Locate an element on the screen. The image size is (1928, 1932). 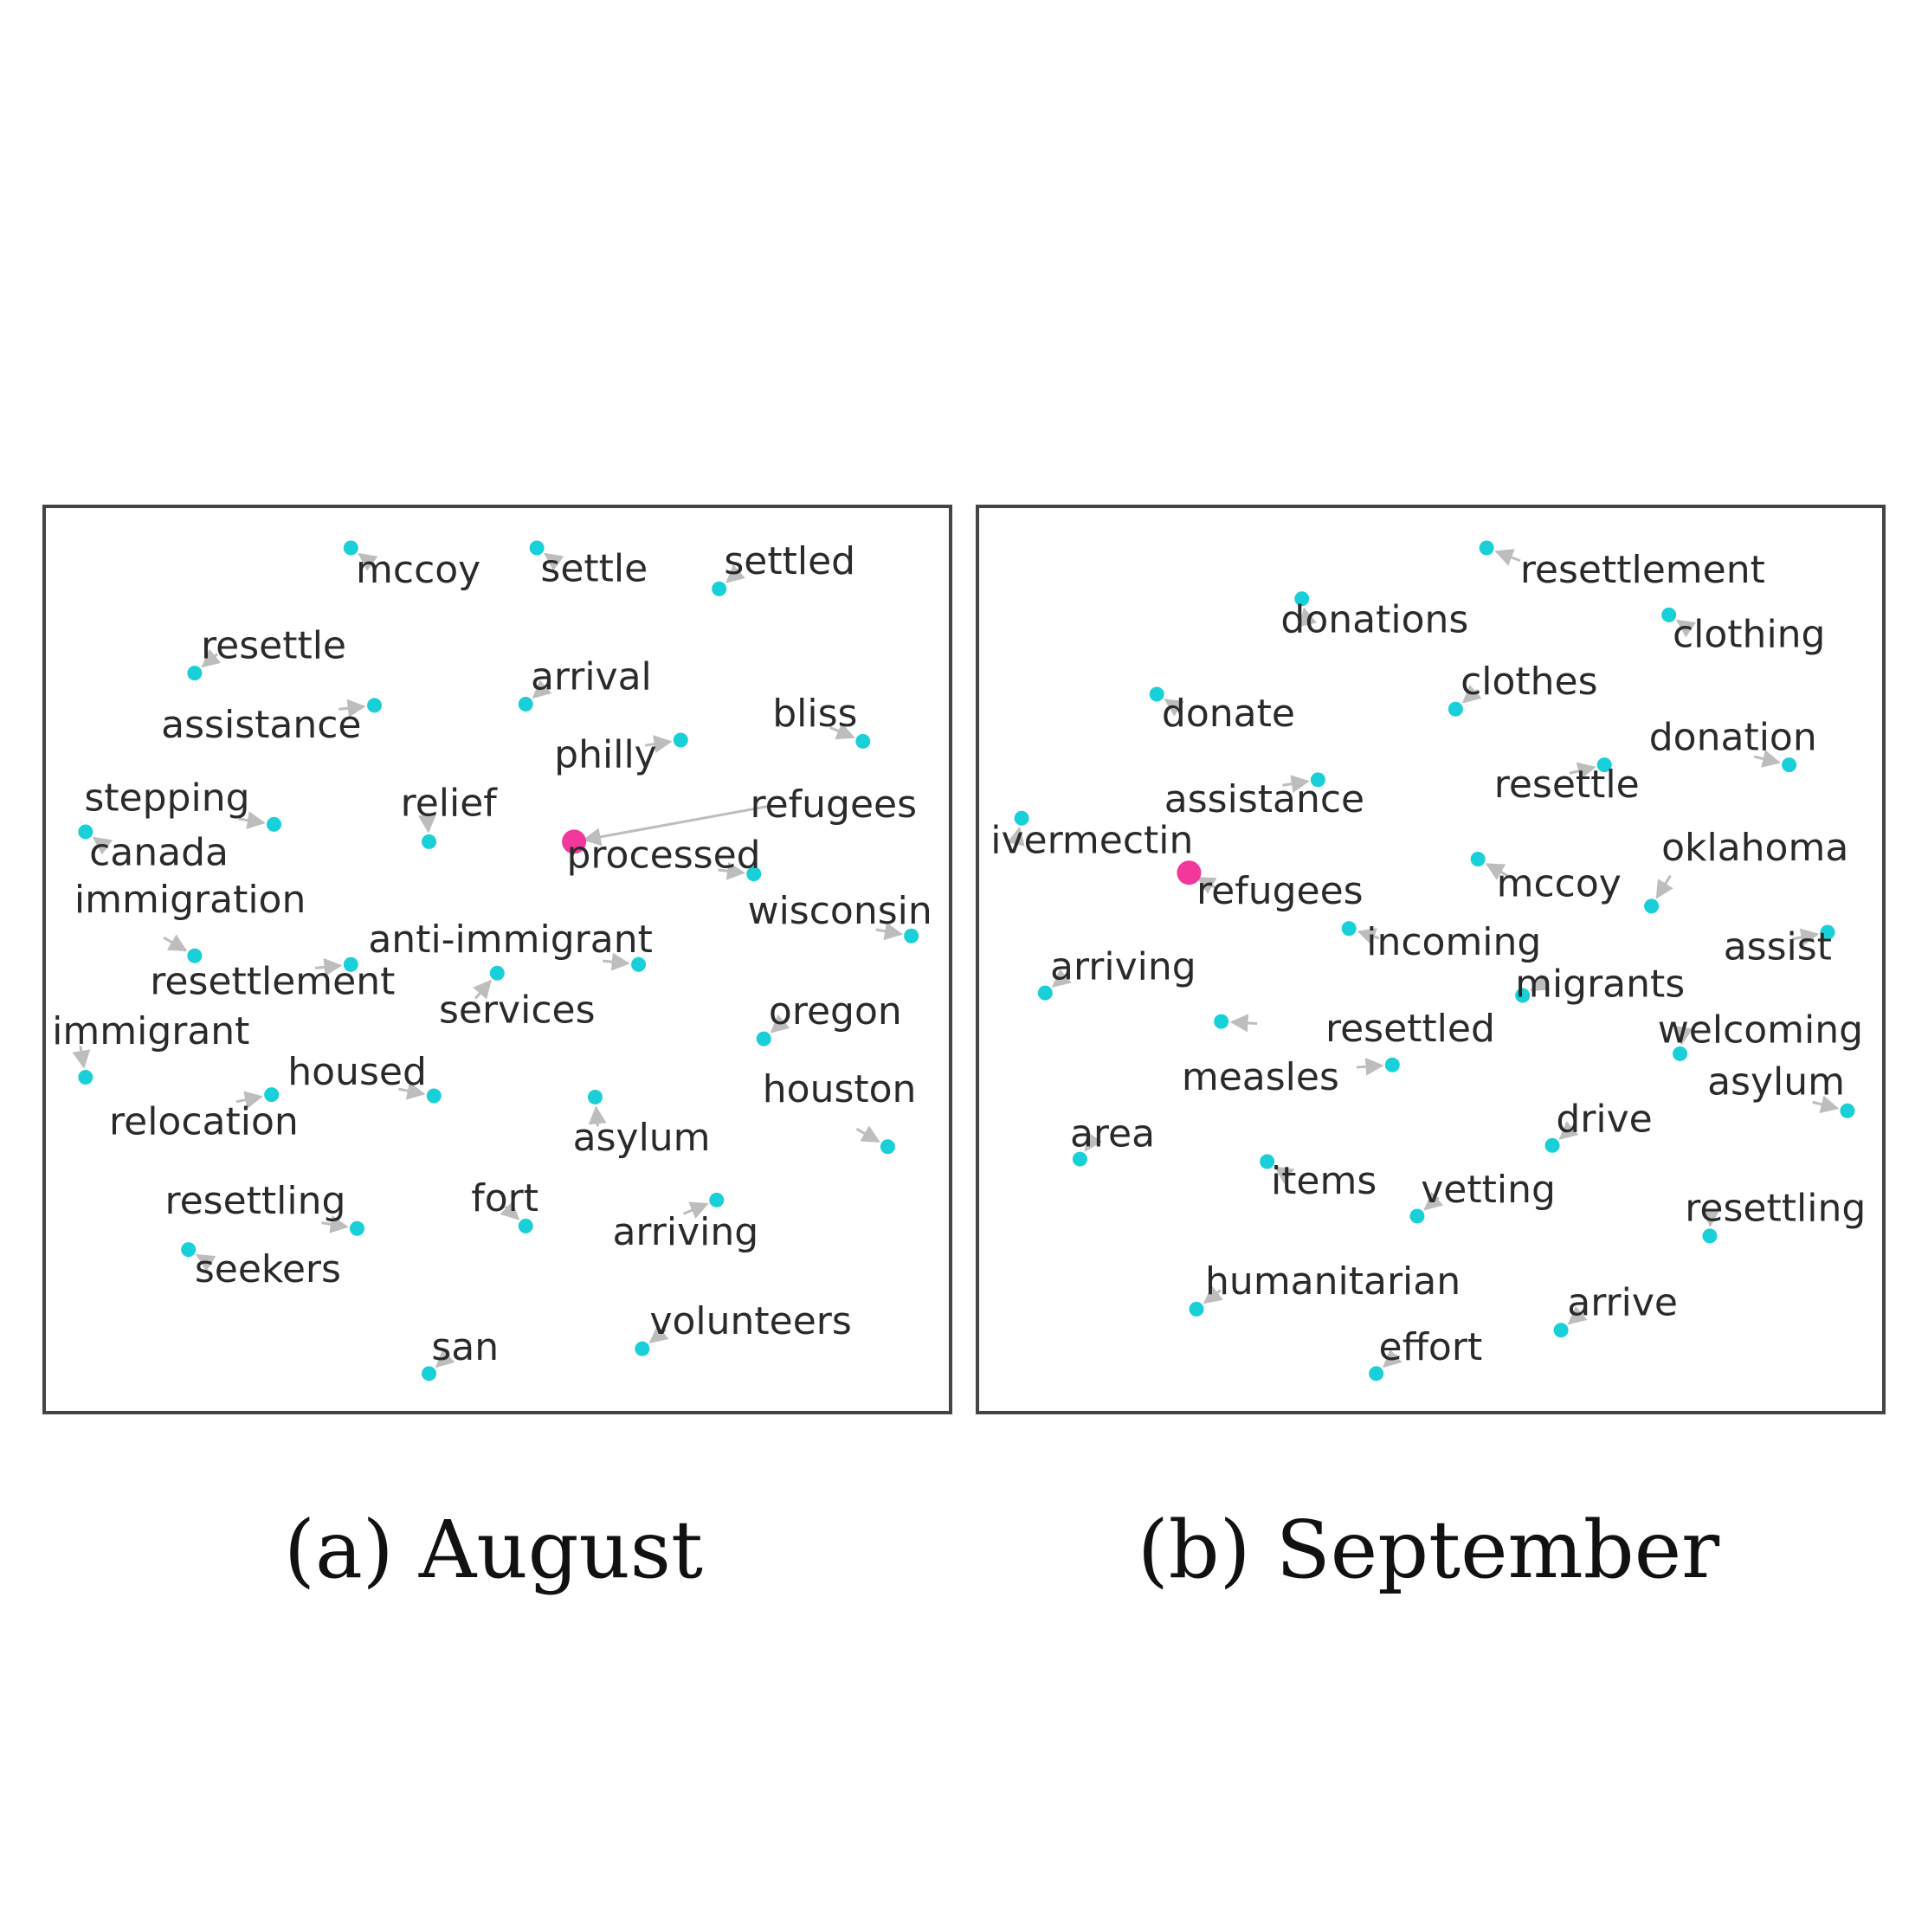
word-point-oklahoma is located at coordinates (1652, 906).